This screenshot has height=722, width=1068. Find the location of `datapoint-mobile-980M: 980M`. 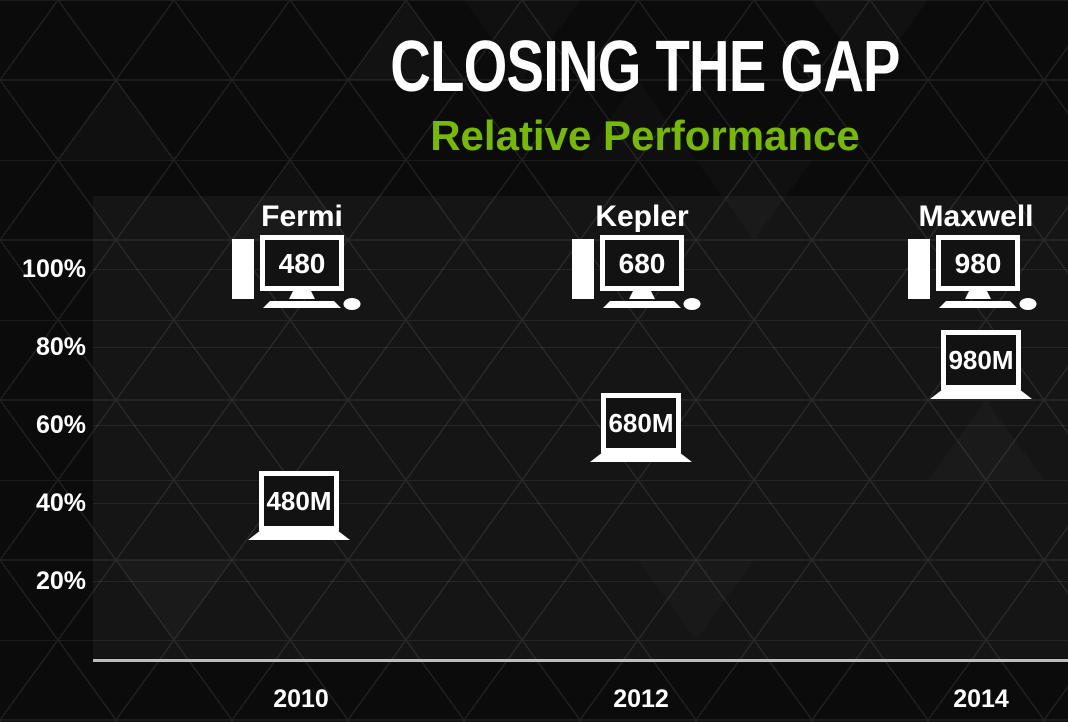

datapoint-mobile-980M: 980M is located at coordinates (981, 367).